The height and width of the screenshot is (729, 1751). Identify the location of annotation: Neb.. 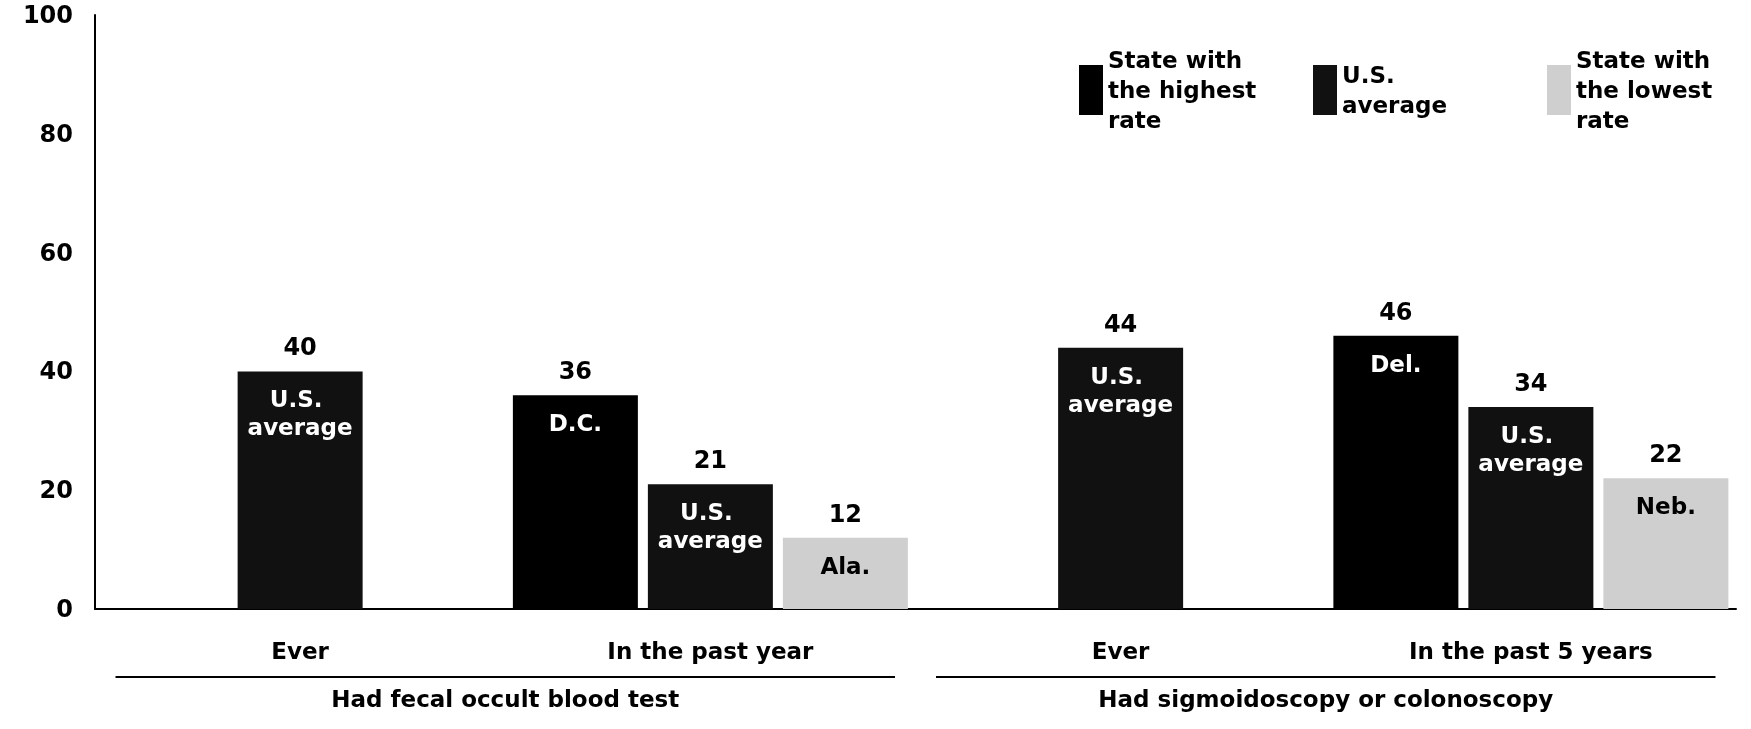
(1665, 506).